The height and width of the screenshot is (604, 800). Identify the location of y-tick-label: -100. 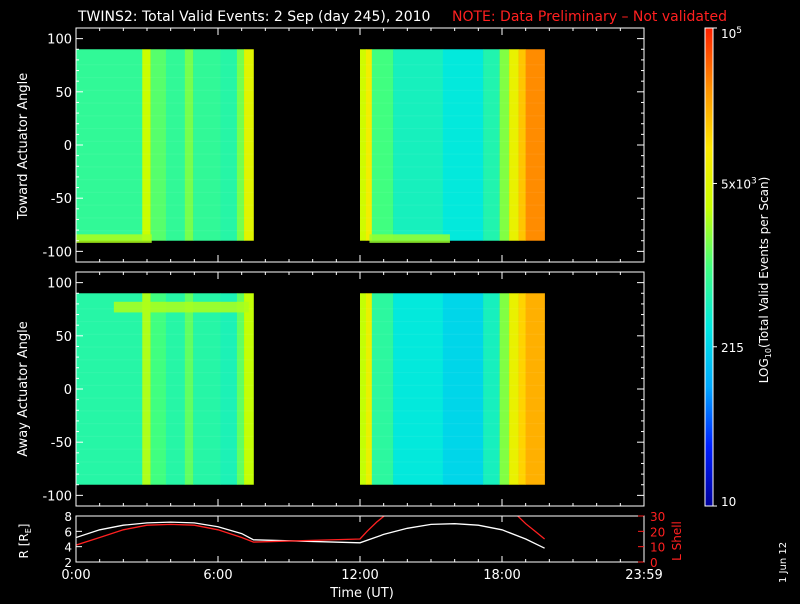
(57, 252).